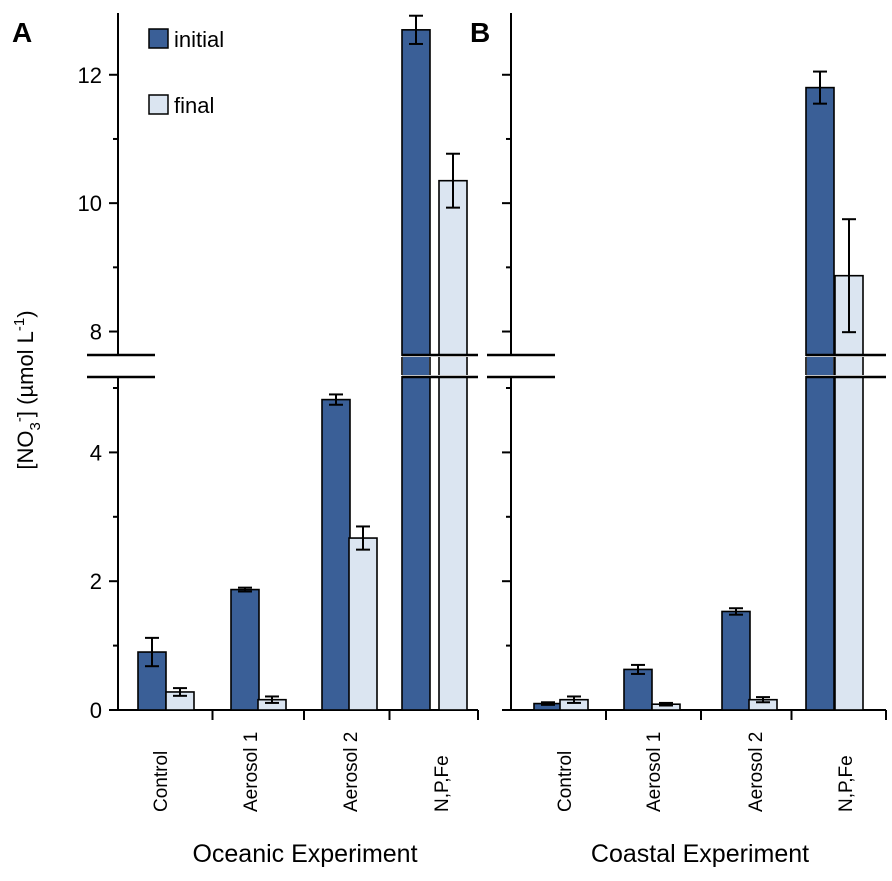 Image resolution: width=892 pixels, height=881 pixels. I want to click on y-tick-label: 8, so click(96, 332).